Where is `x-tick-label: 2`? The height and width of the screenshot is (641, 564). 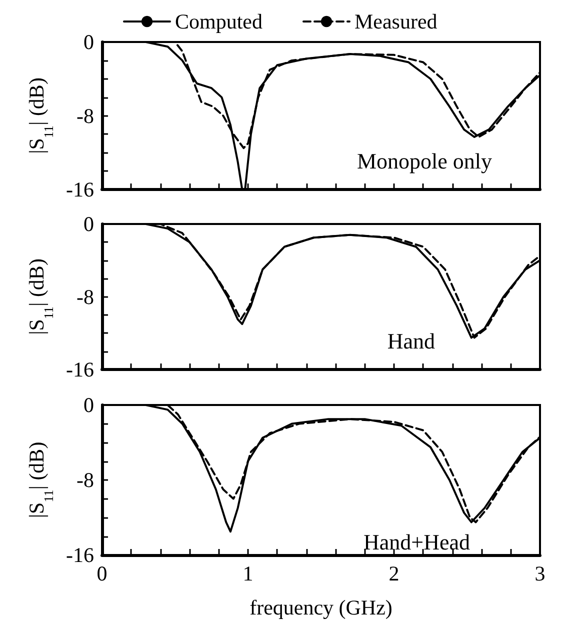
x-tick-label: 2 is located at coordinates (394, 574).